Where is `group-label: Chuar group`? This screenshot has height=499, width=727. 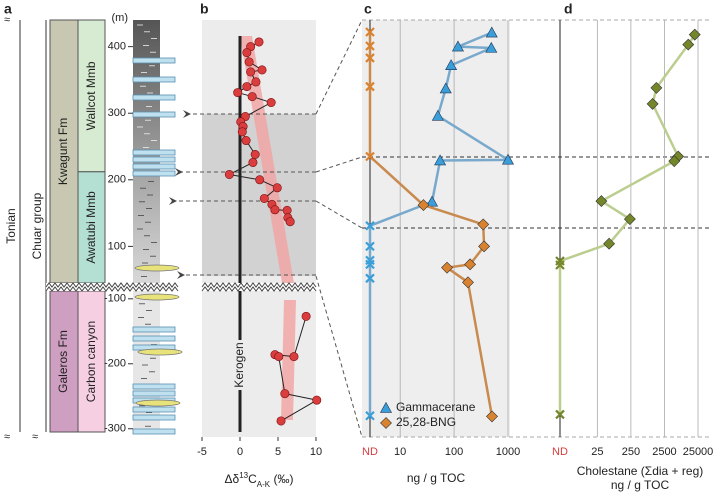
group-label: Chuar group is located at coordinates (37, 225).